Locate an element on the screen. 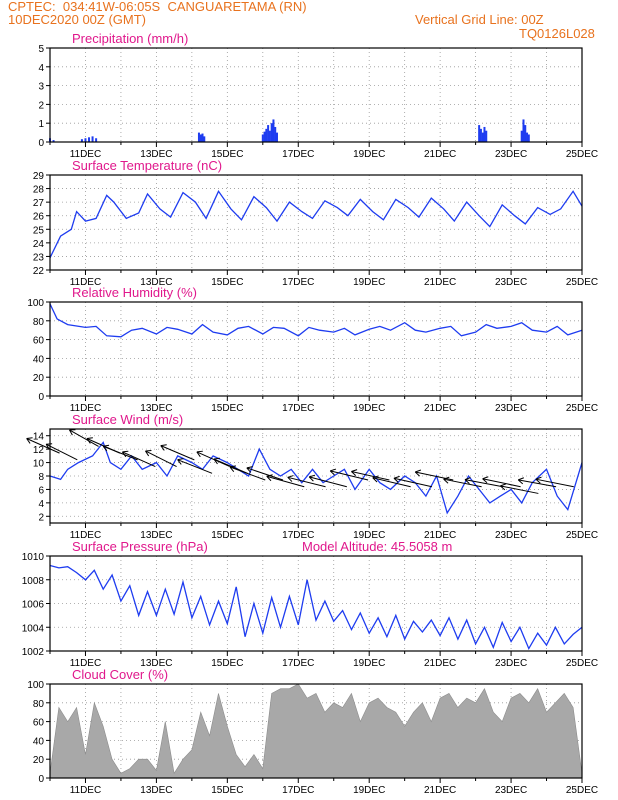 The height and width of the screenshot is (800, 618). y-tick-label: 25 is located at coordinates (39, 230).